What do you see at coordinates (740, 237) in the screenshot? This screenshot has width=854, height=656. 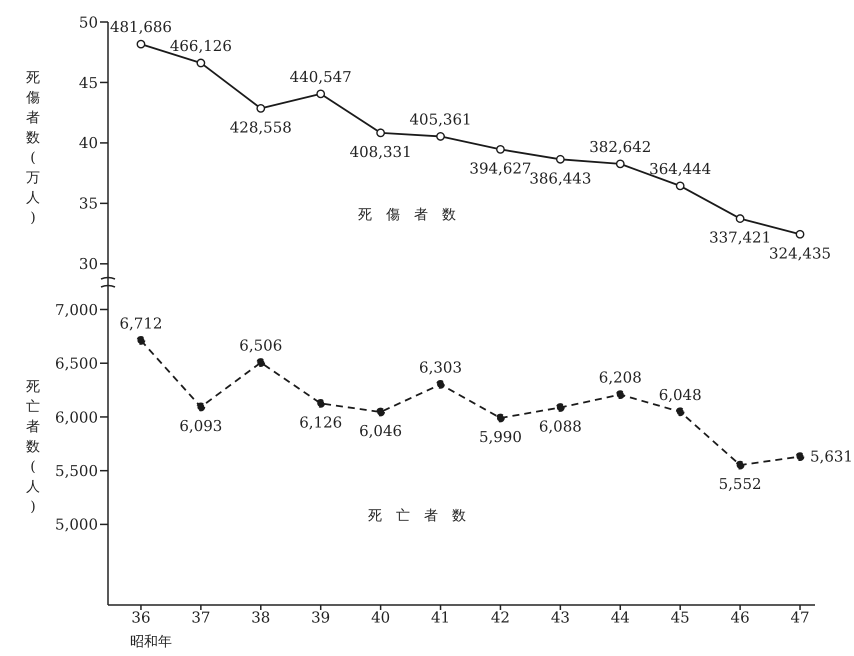 I see `annotation: 337,421` at bounding box center [740, 237].